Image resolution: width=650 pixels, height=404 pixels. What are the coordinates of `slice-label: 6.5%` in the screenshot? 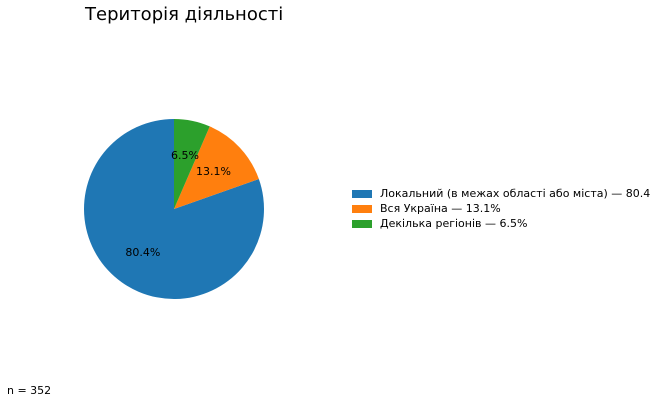 It's located at (185, 155).